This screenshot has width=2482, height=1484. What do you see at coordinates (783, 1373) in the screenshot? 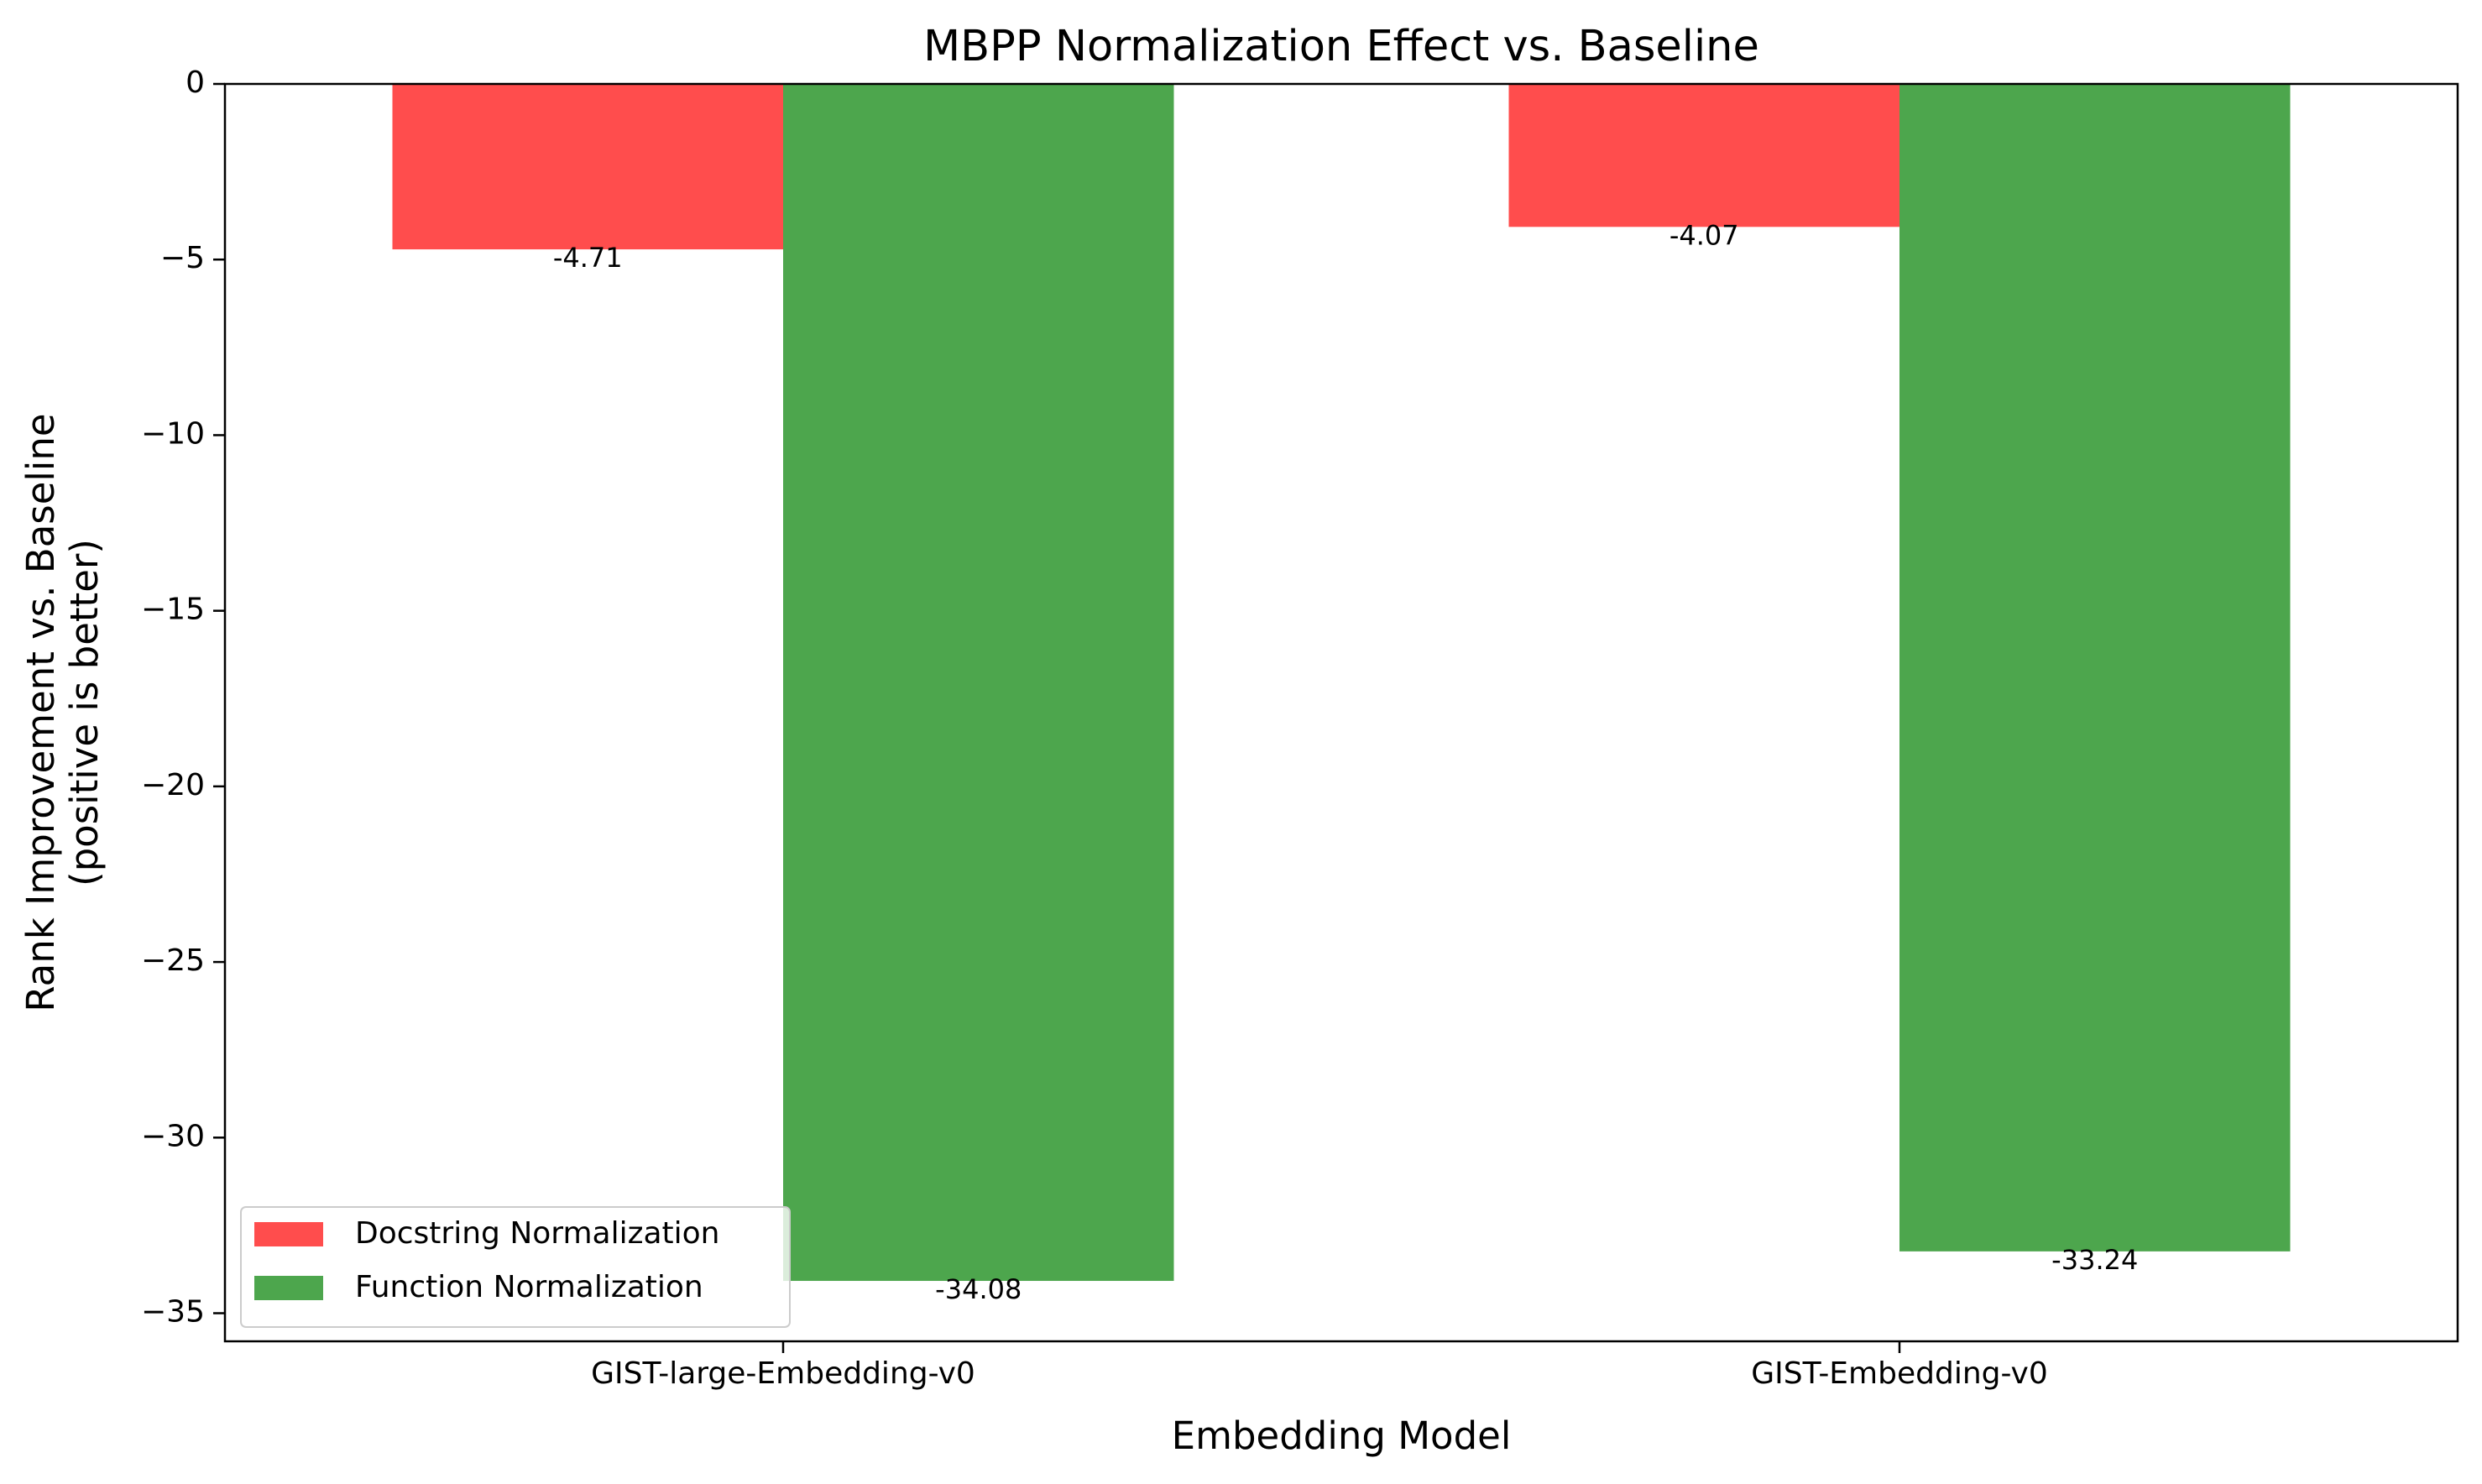
I see `x-tick-label: GIST-large-Embedding-v0` at bounding box center [783, 1373].